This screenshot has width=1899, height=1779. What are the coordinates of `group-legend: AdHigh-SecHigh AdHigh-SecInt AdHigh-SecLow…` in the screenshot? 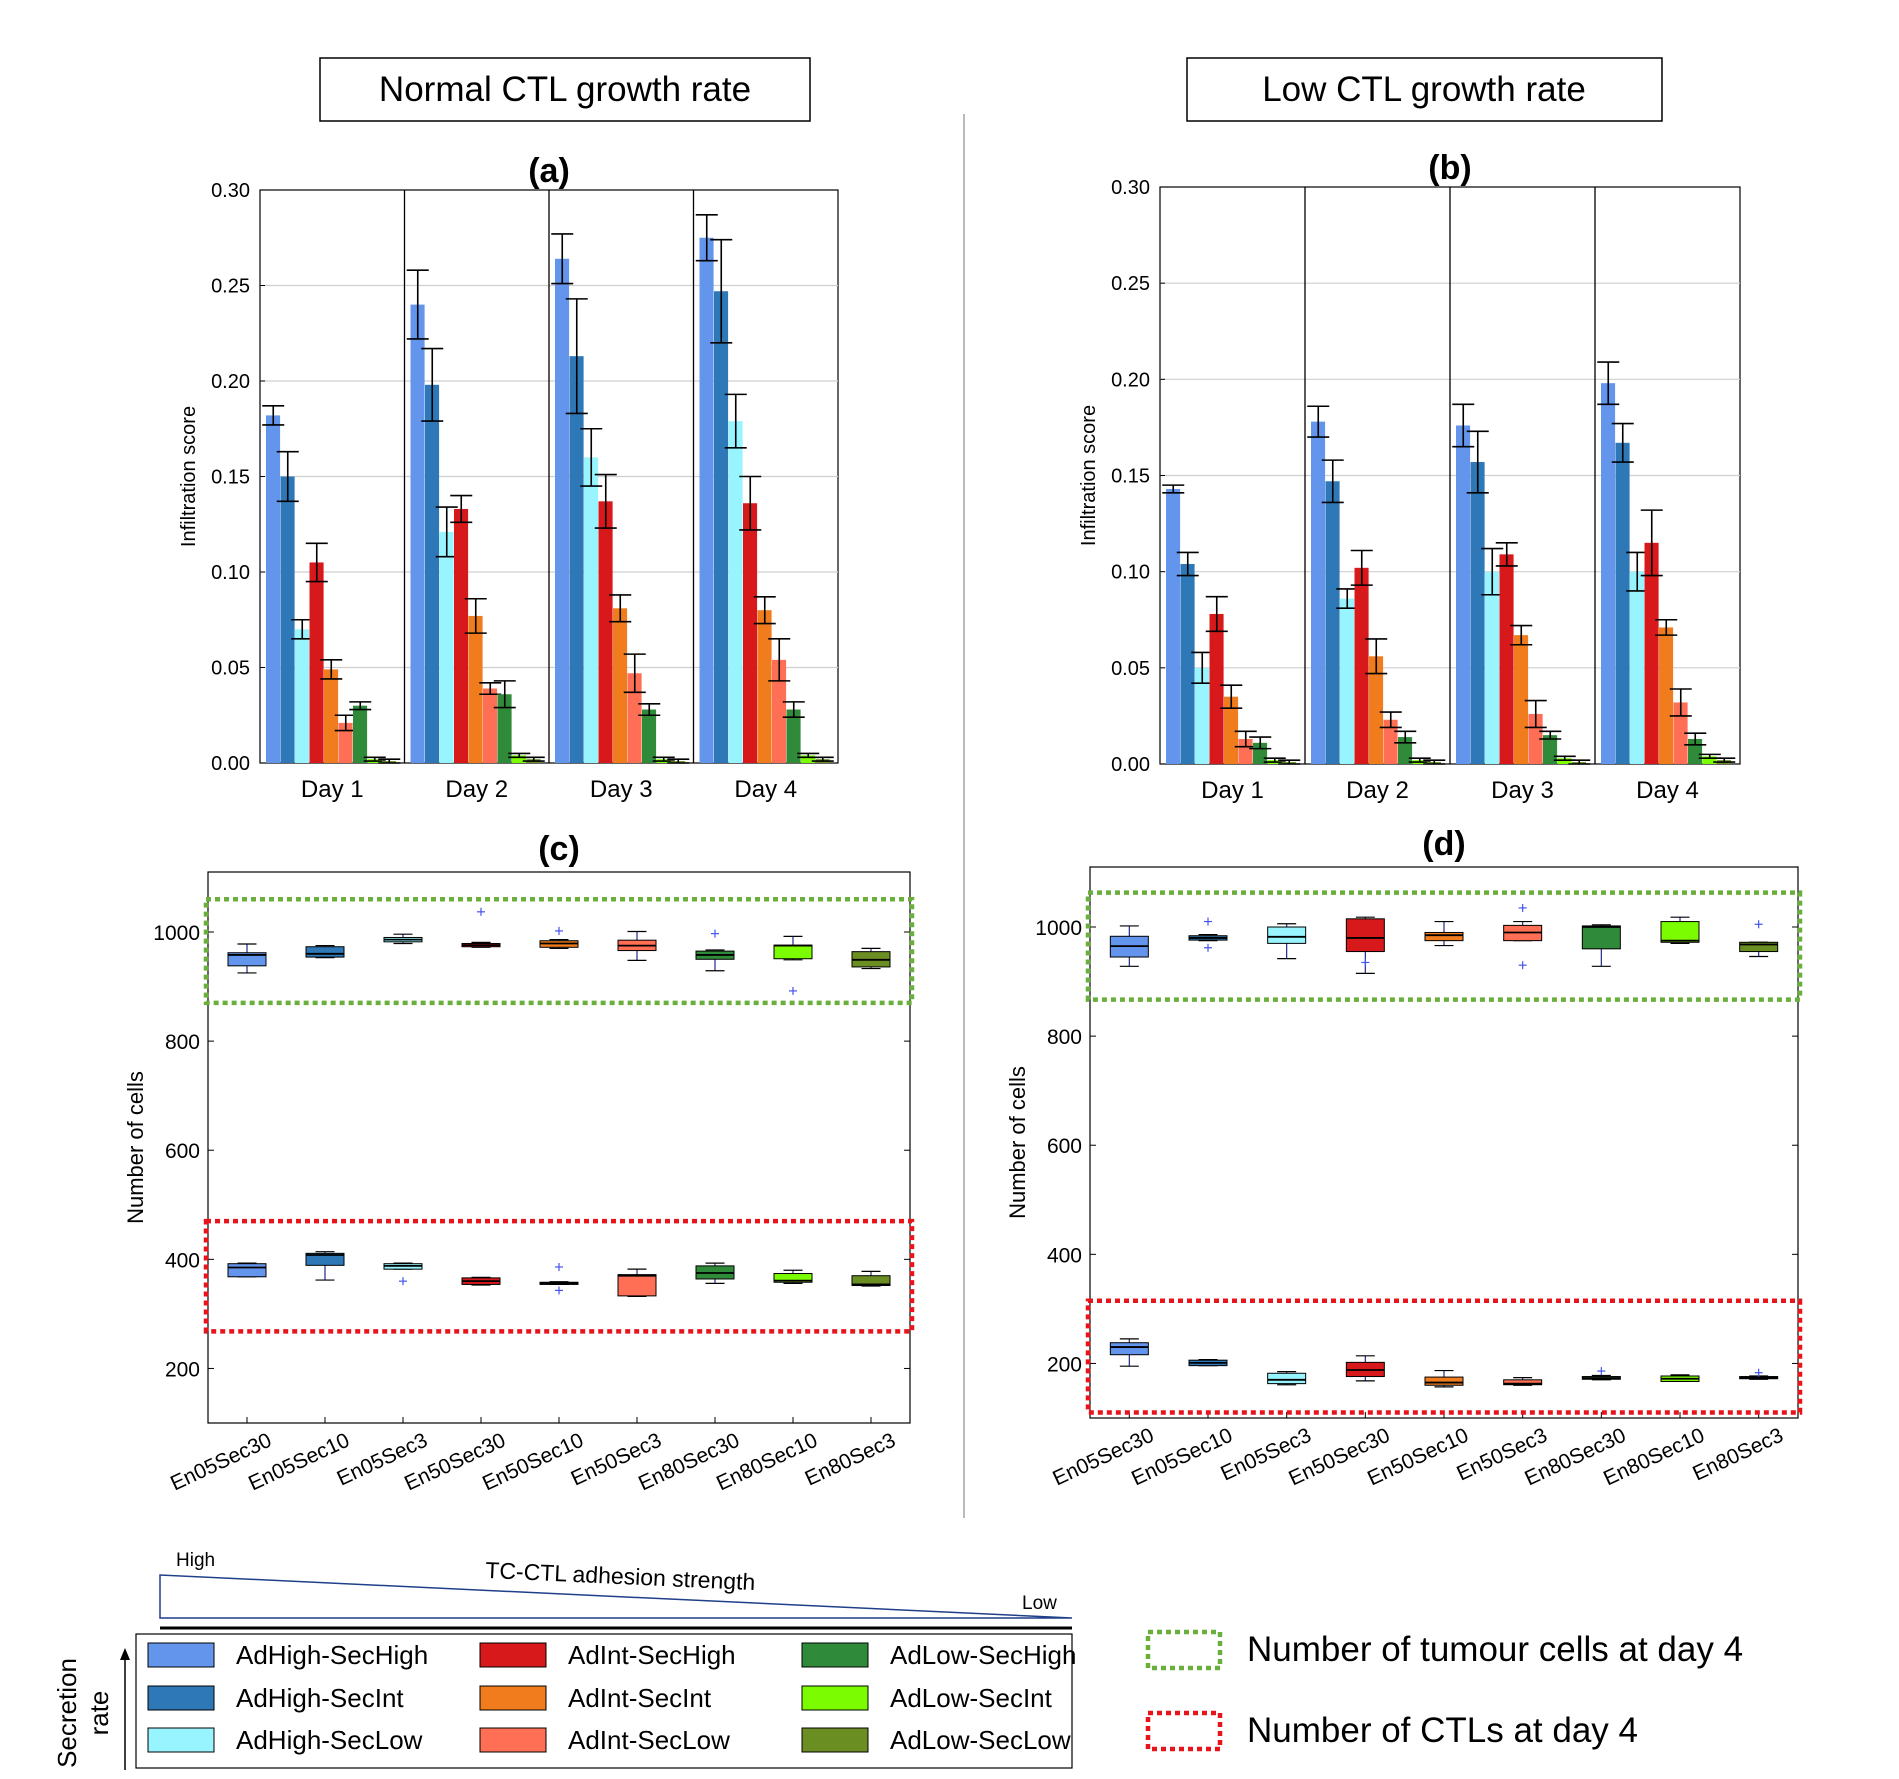 It's located at (605, 1701).